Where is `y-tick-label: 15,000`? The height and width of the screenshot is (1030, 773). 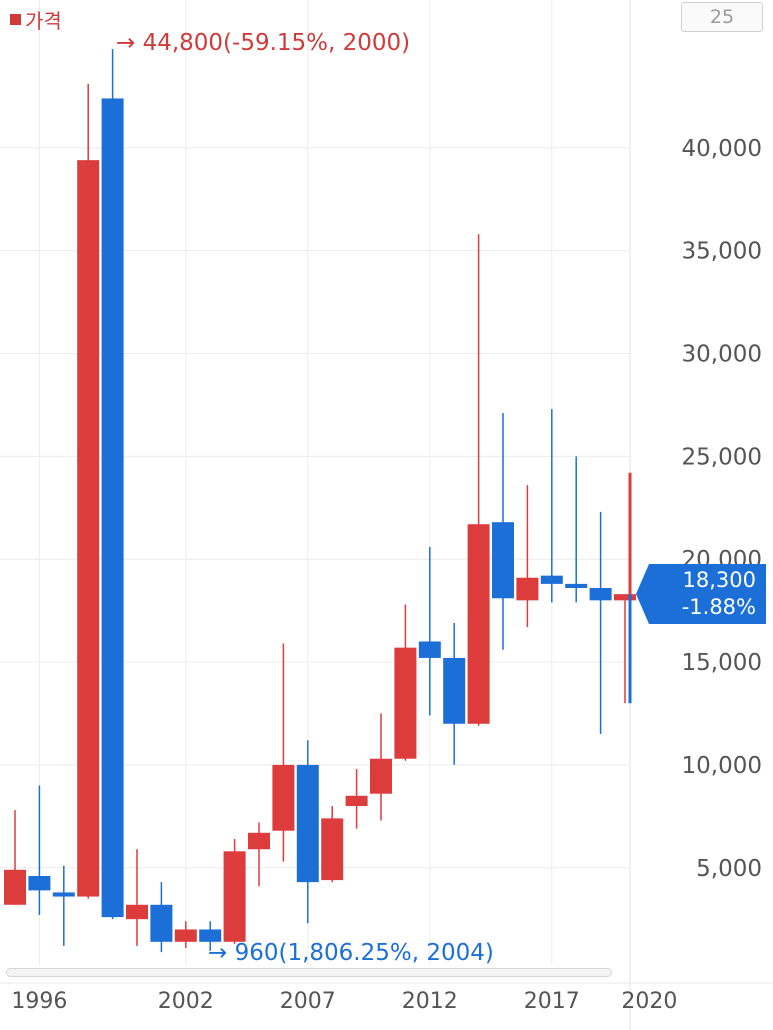
y-tick-label: 15,000 is located at coordinates (722, 663).